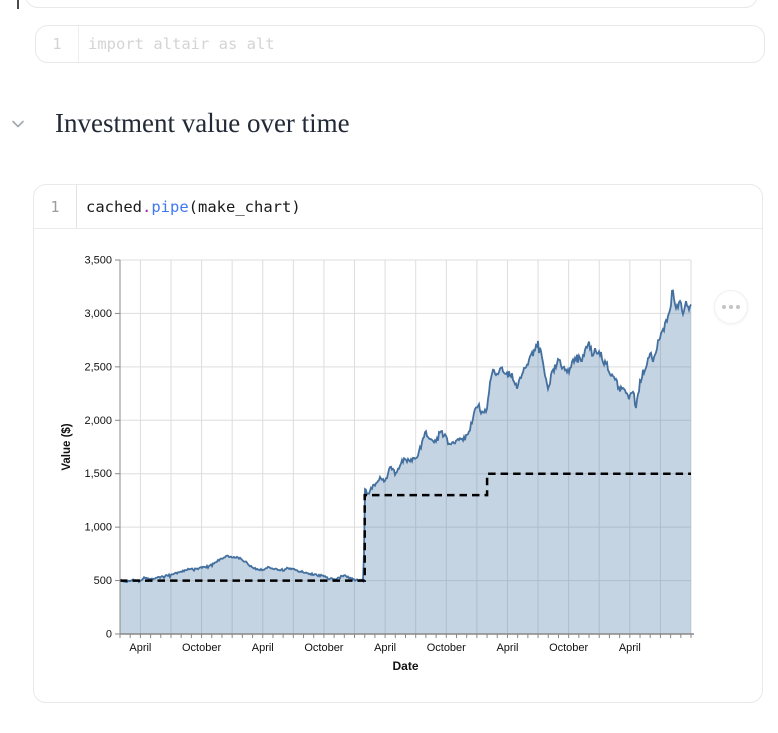  Describe the element at coordinates (114, 206) in the screenshot. I see `code-token: cached` at that location.